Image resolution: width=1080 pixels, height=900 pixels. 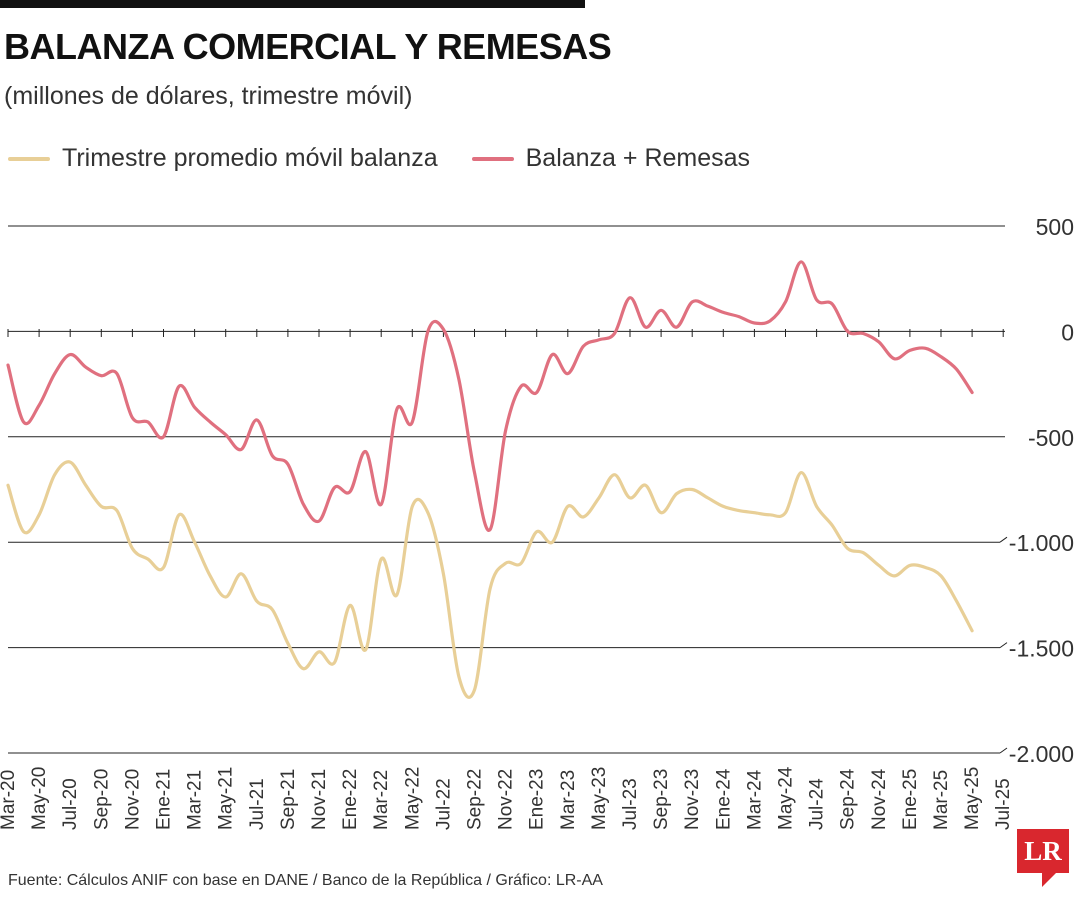 What do you see at coordinates (308, 46) in the screenshot?
I see `chart-title: BALANZA COMERCIAL Y REMESAS` at bounding box center [308, 46].